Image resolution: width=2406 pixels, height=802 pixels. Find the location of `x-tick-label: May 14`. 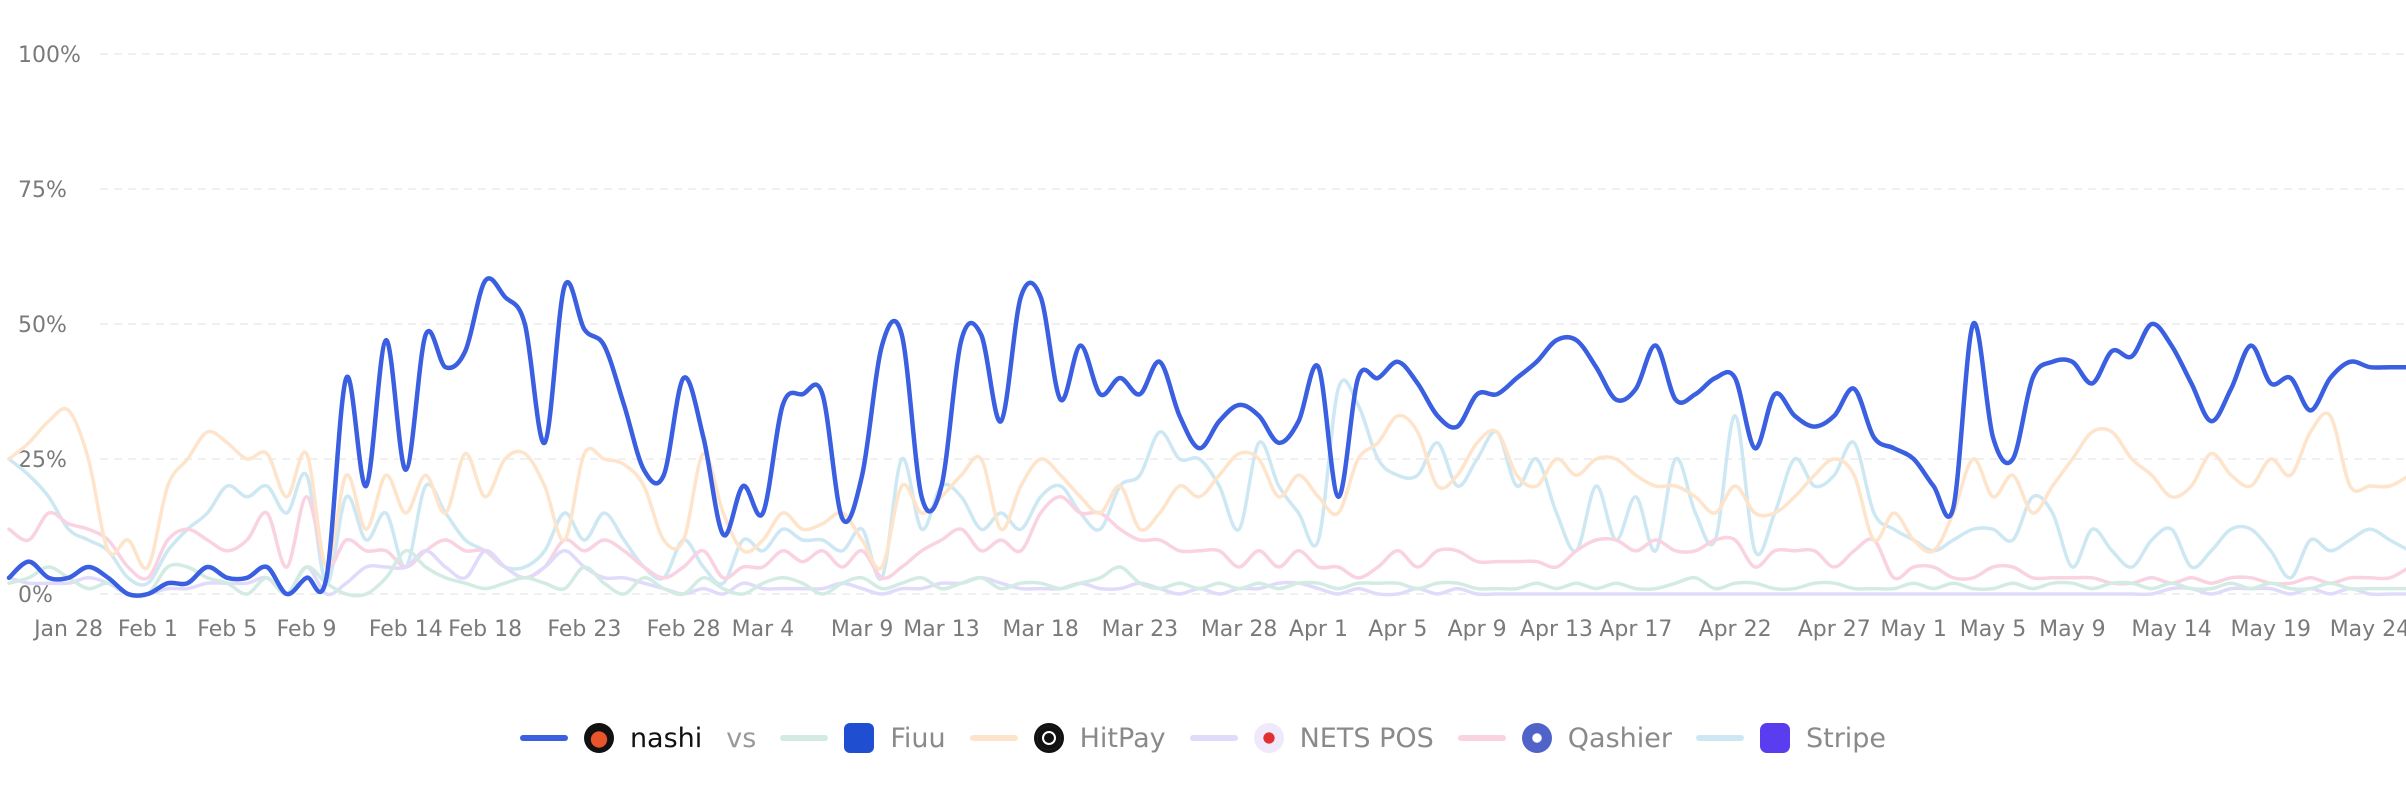

x-tick-label: May 14 is located at coordinates (2171, 629).